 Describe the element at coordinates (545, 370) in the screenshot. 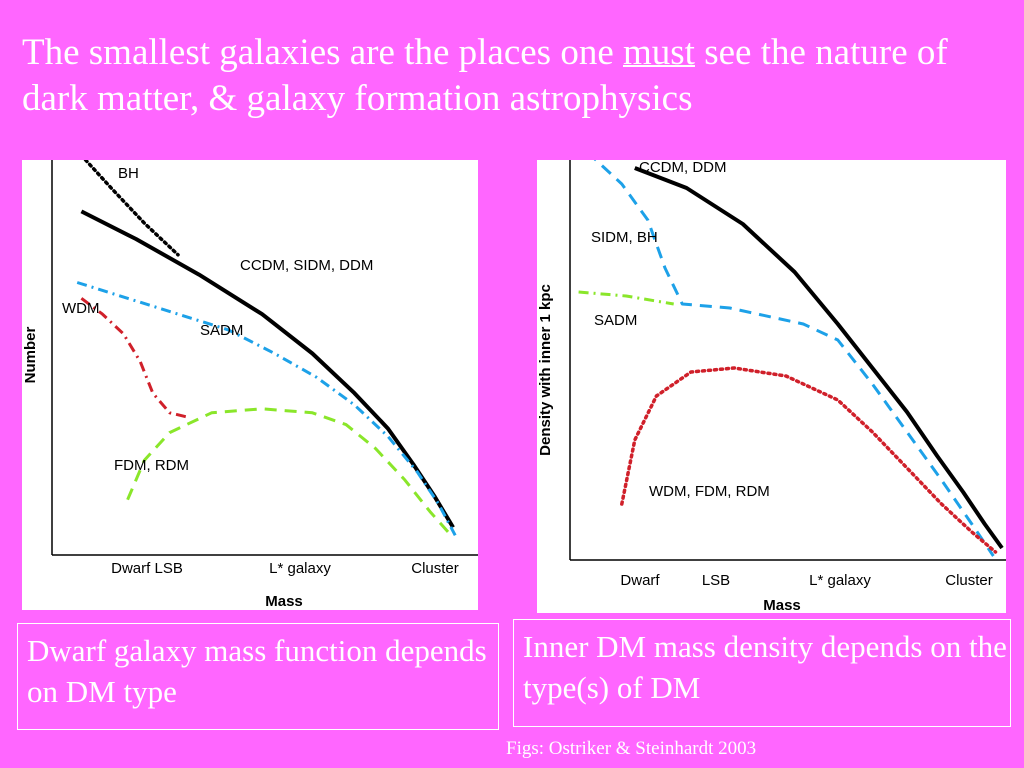

I see `y-axis-label: Density with inner 1 kpc` at that location.